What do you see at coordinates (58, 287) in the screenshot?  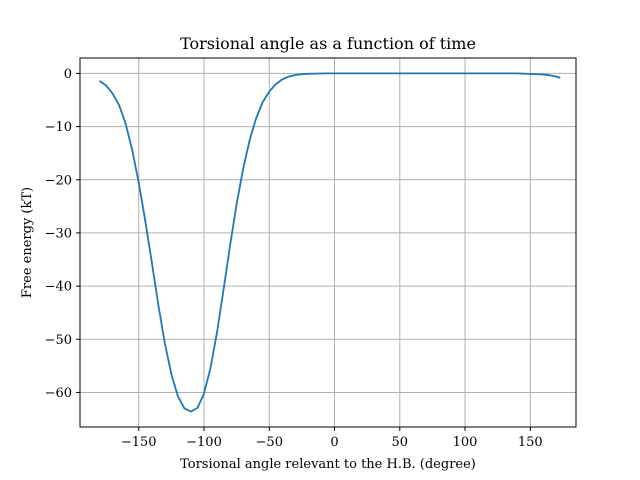 I see `y-tick-label: −40` at bounding box center [58, 287].